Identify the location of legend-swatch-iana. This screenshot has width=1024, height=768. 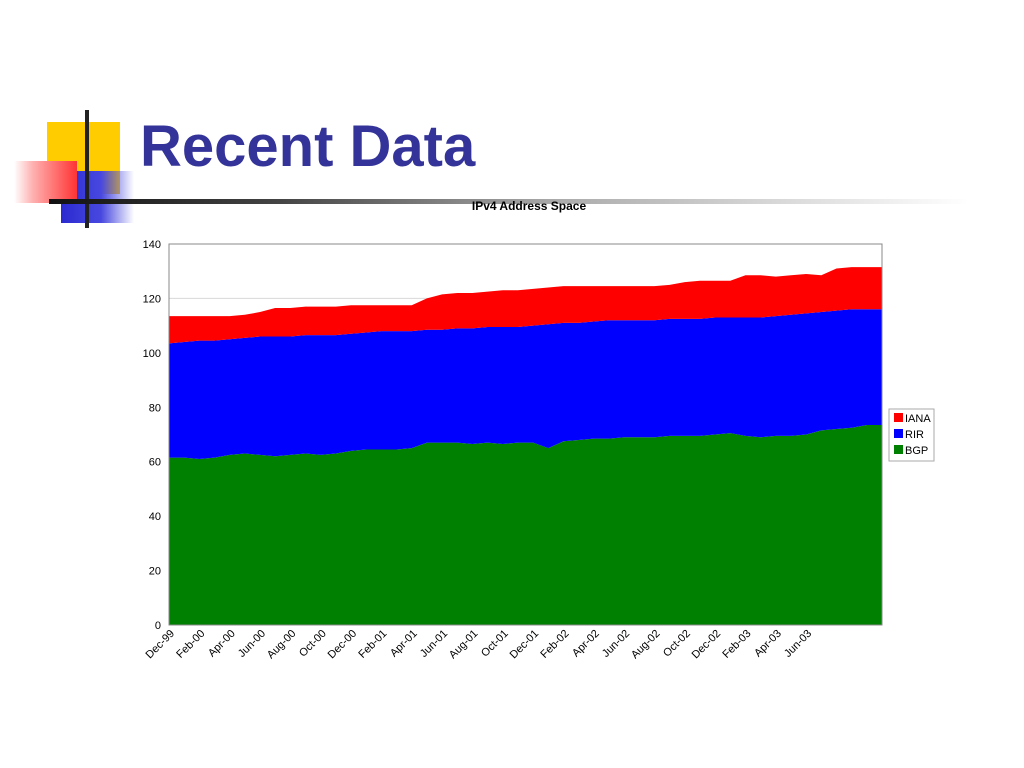
(898, 417).